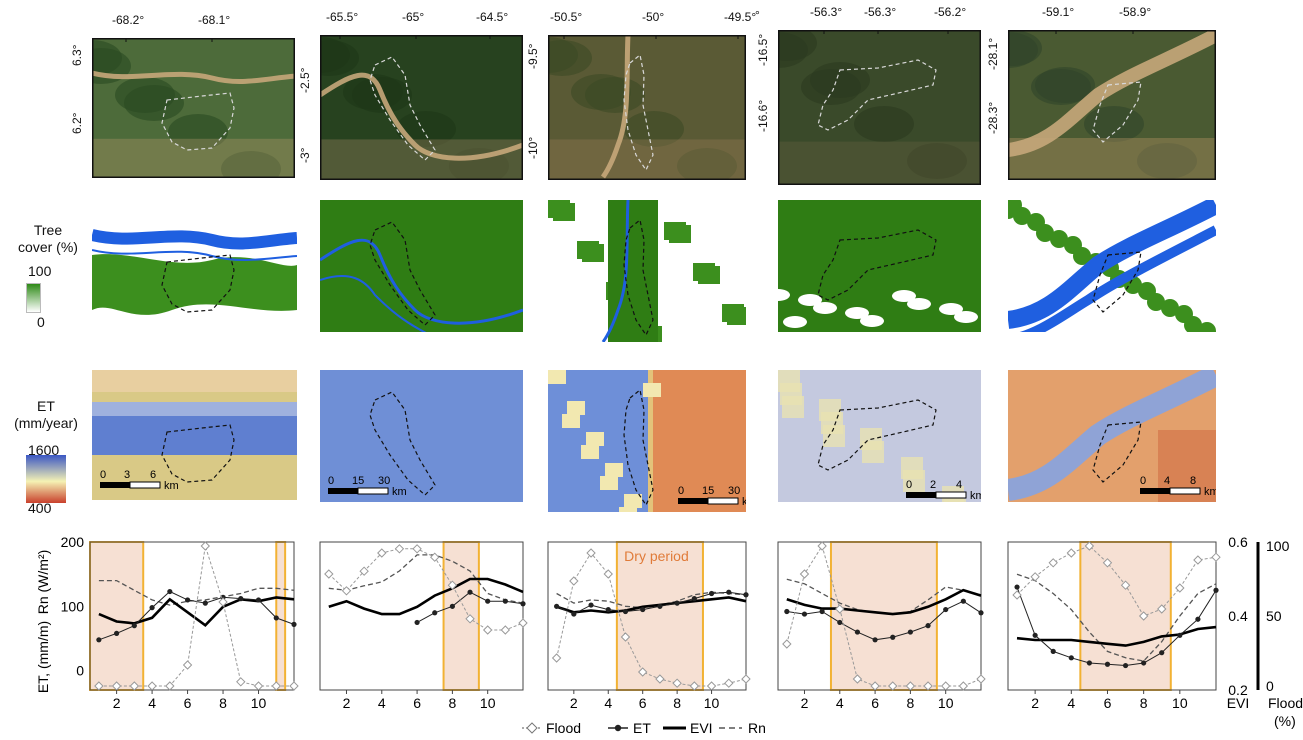 The height and width of the screenshot is (740, 1303). I want to click on lat-tick-label: -3°, so click(305, 155).